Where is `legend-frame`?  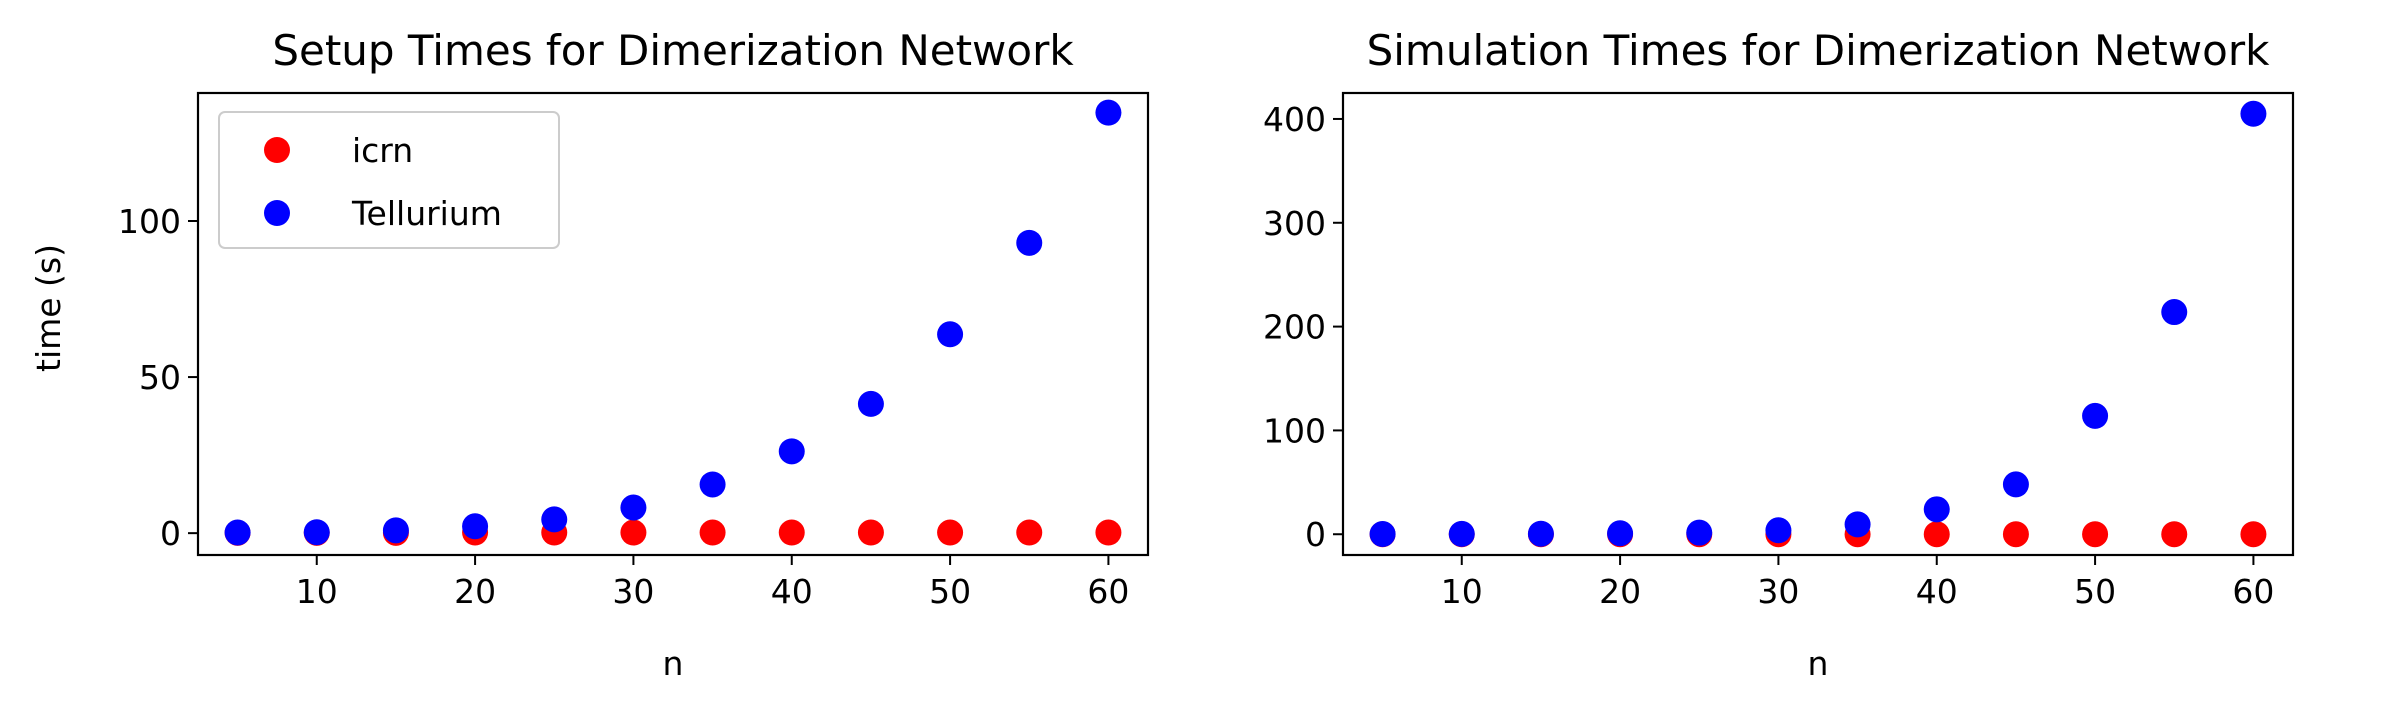
legend-frame is located at coordinates (389, 180).